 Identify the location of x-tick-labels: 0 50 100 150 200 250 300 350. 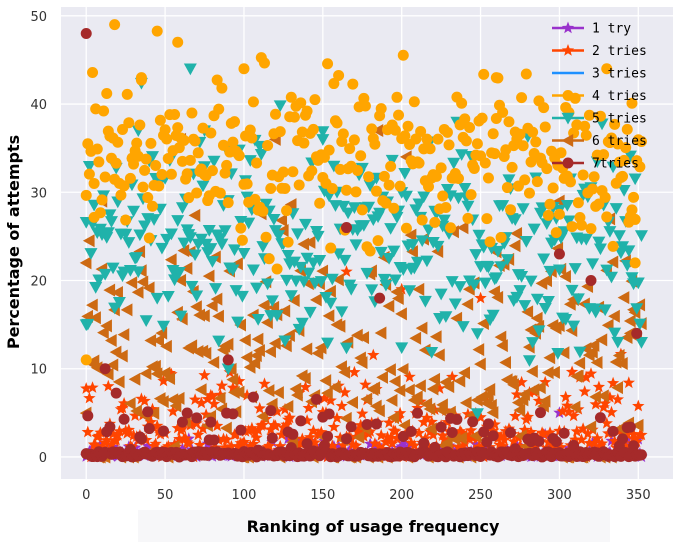
(366, 495).